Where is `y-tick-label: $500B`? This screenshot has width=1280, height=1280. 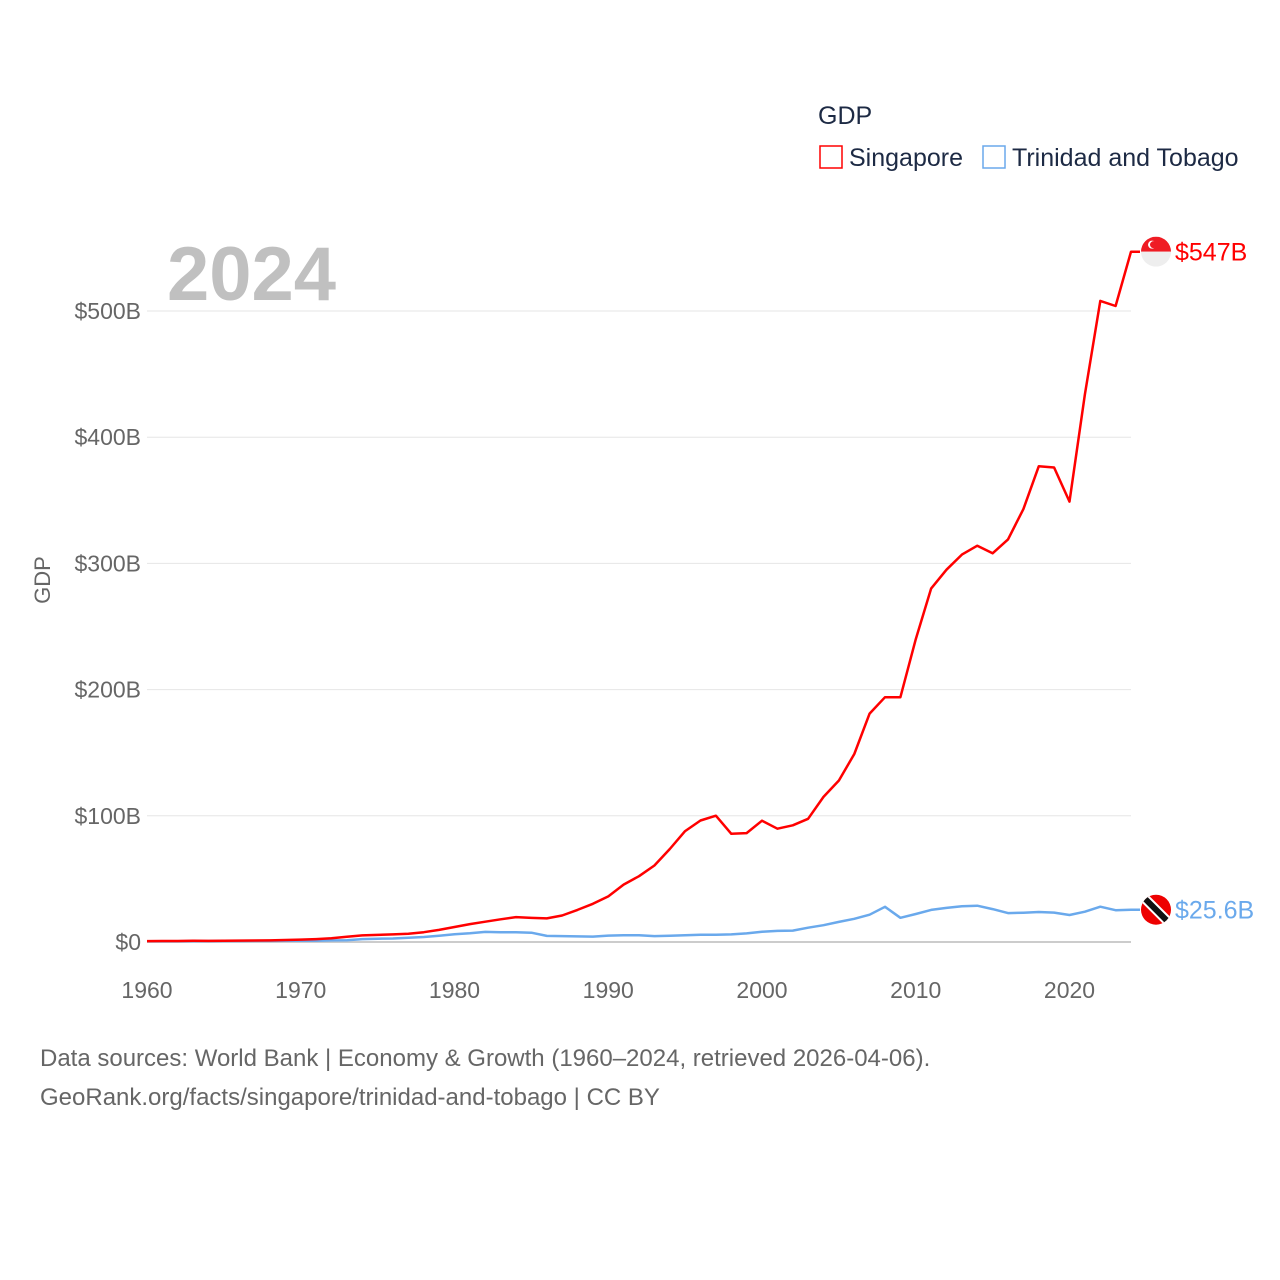 y-tick-label: $500B is located at coordinates (107, 311).